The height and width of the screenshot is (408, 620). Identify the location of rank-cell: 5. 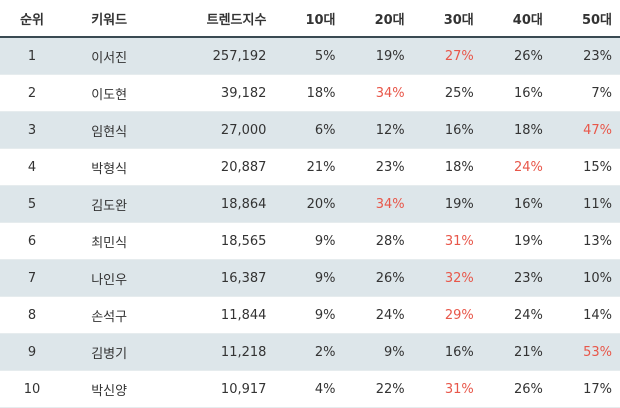
(32, 204).